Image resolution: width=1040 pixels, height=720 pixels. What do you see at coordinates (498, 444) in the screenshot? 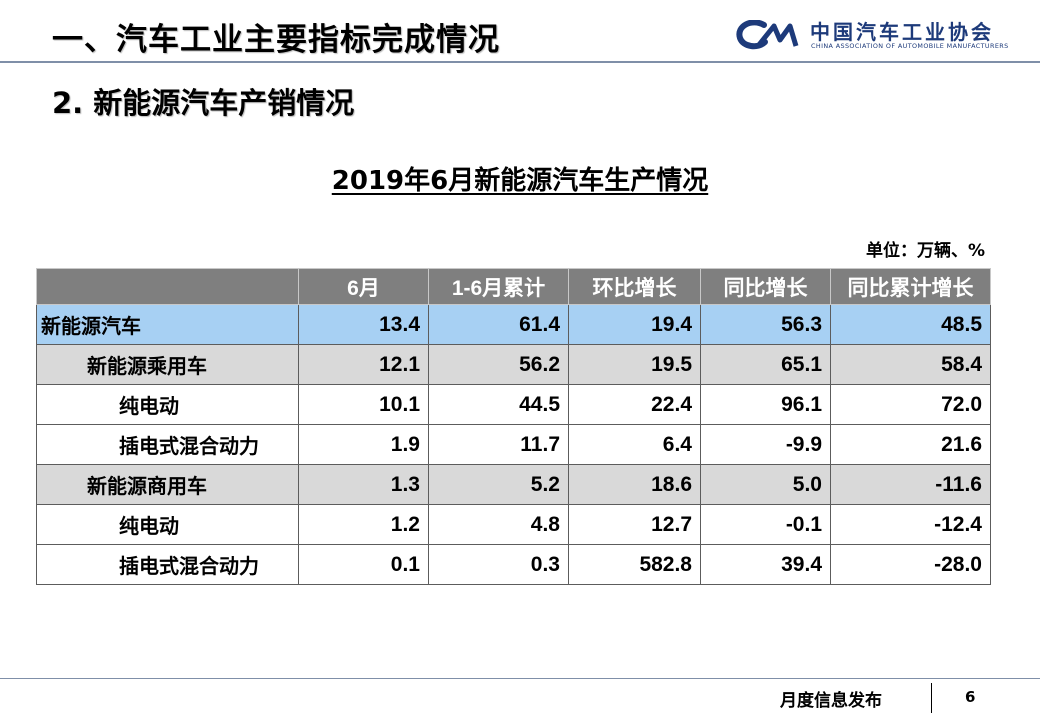
I see `table-cell: 11.7` at bounding box center [498, 444].